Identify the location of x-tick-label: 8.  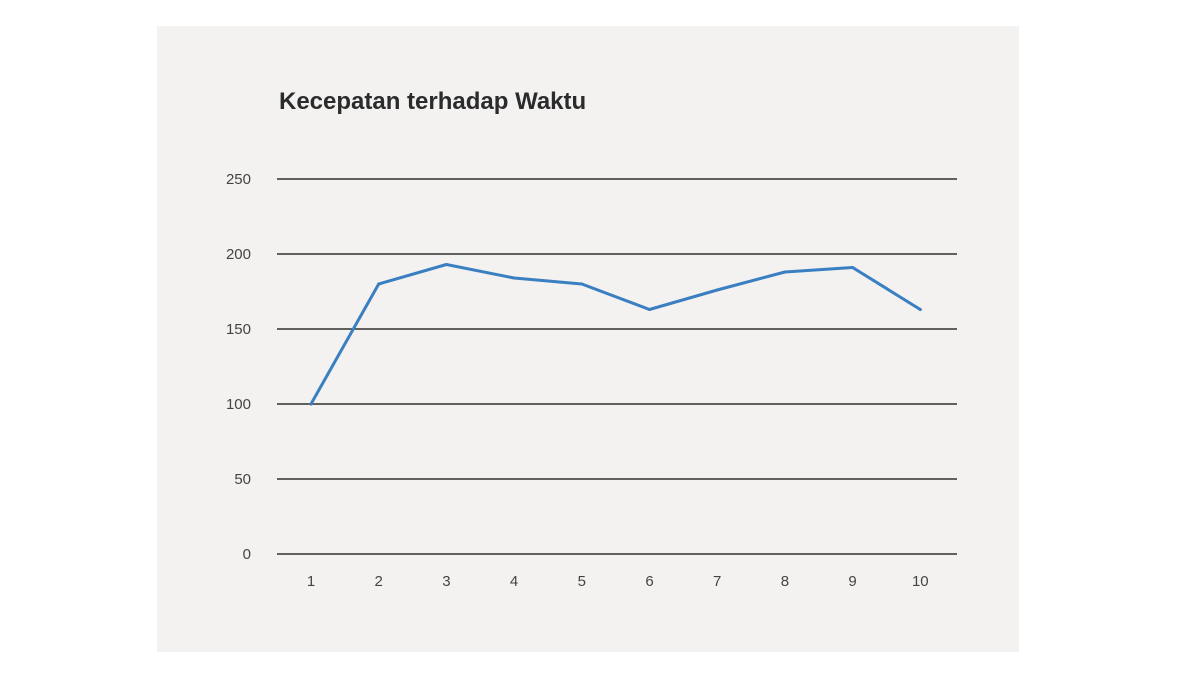
(785, 581).